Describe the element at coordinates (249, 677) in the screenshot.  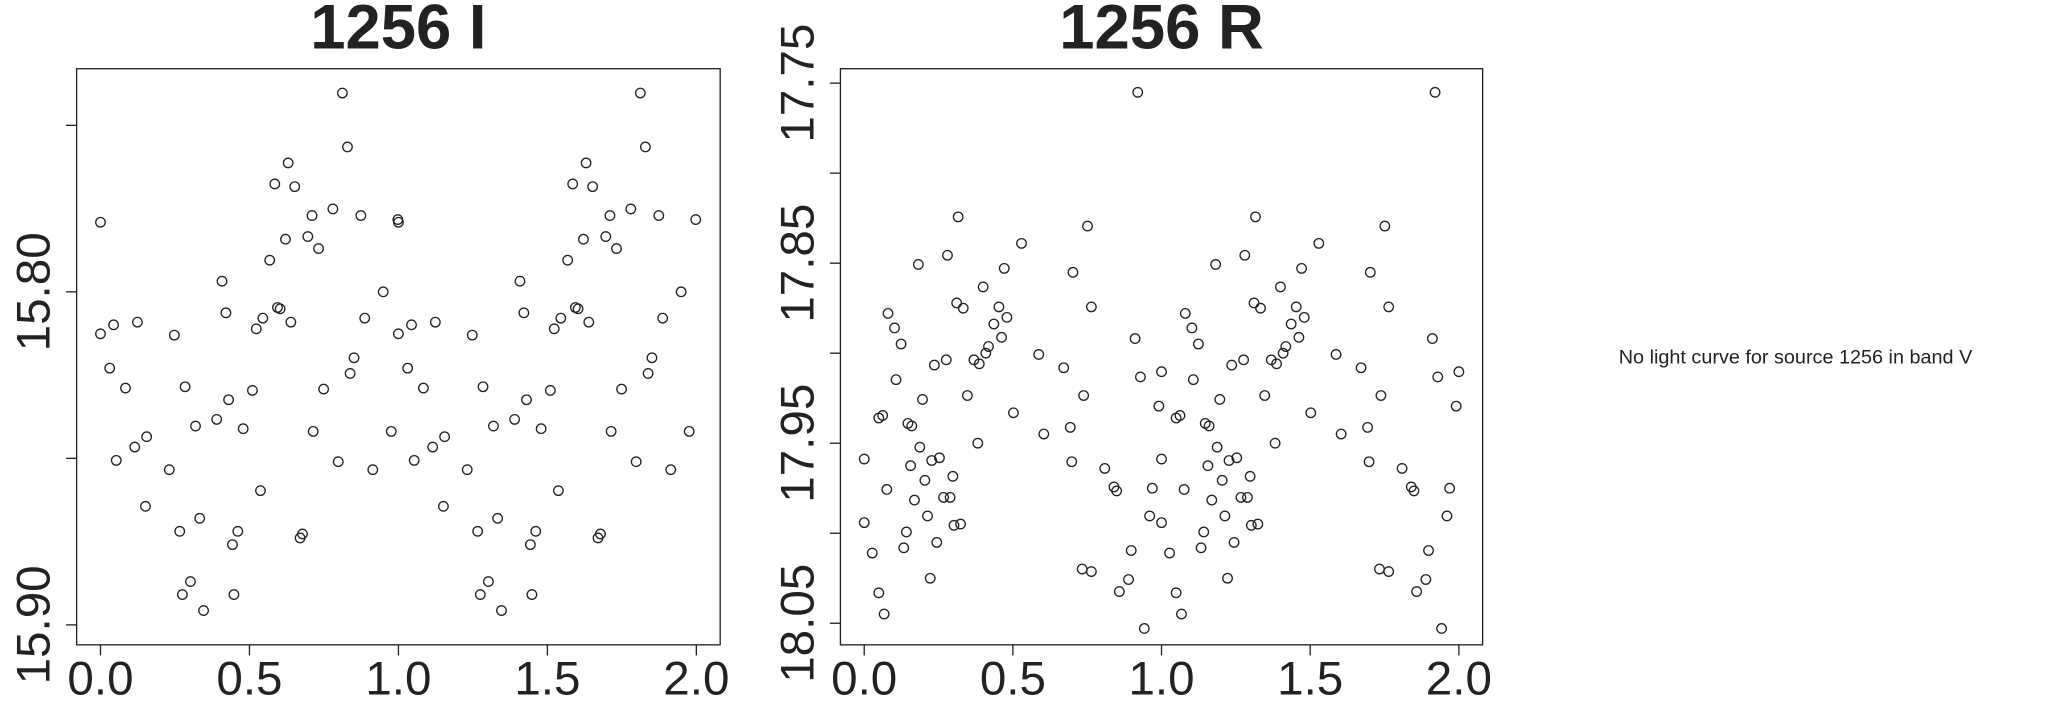
I see `x-tick-label: 0.5` at that location.